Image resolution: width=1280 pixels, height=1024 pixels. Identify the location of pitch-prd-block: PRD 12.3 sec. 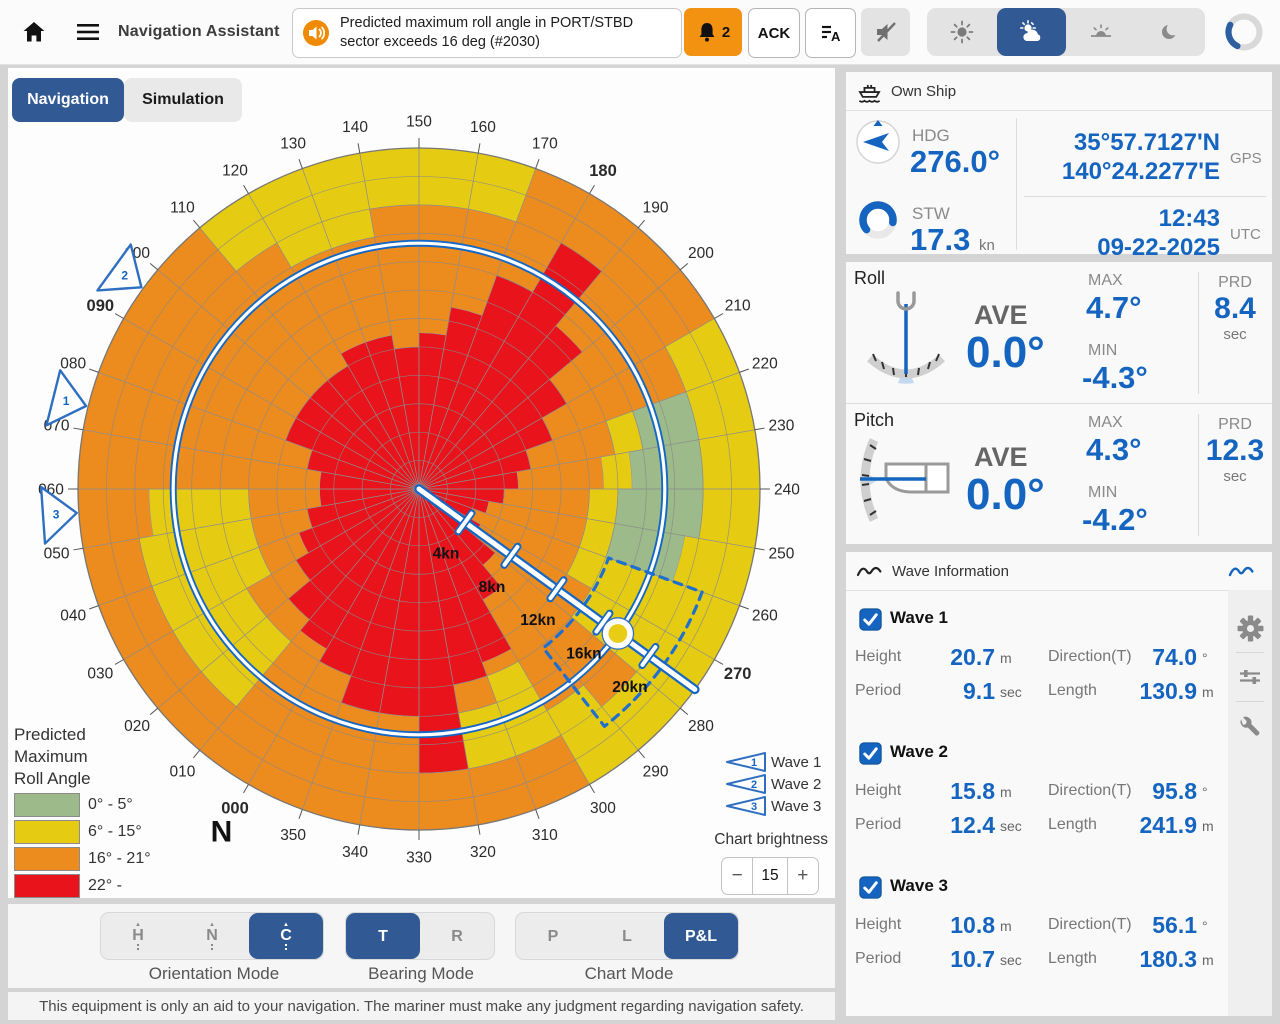
(1235, 450).